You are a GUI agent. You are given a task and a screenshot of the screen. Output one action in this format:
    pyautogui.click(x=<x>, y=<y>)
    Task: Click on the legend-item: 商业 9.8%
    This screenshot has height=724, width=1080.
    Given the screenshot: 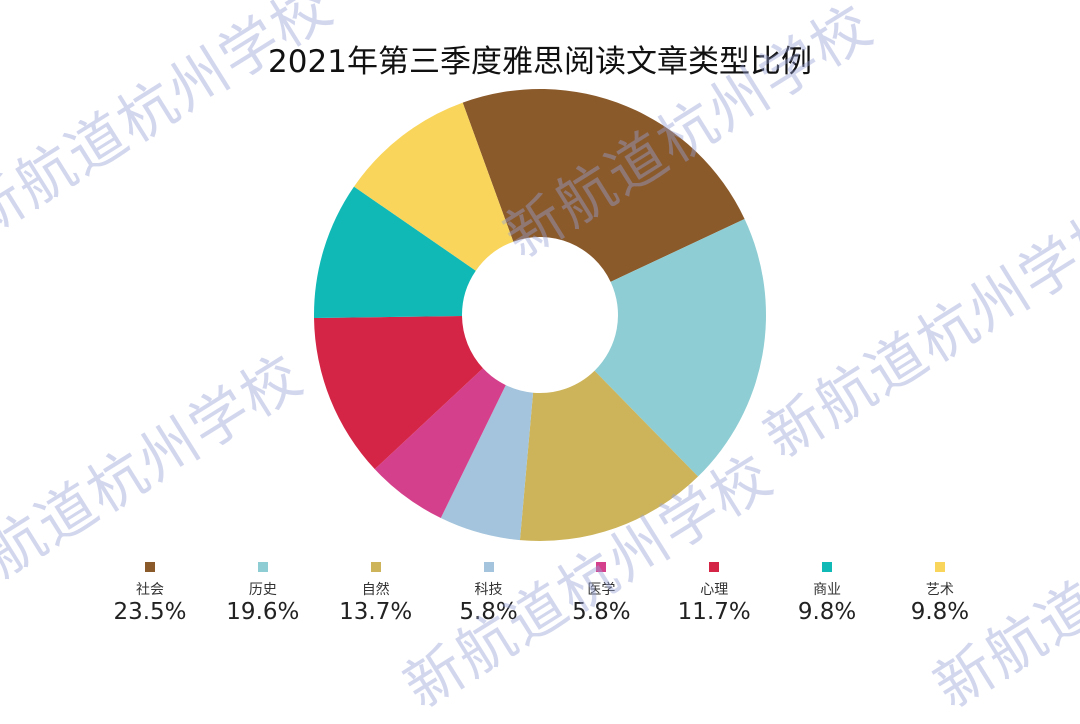 What is the action you would take?
    pyautogui.click(x=827, y=593)
    